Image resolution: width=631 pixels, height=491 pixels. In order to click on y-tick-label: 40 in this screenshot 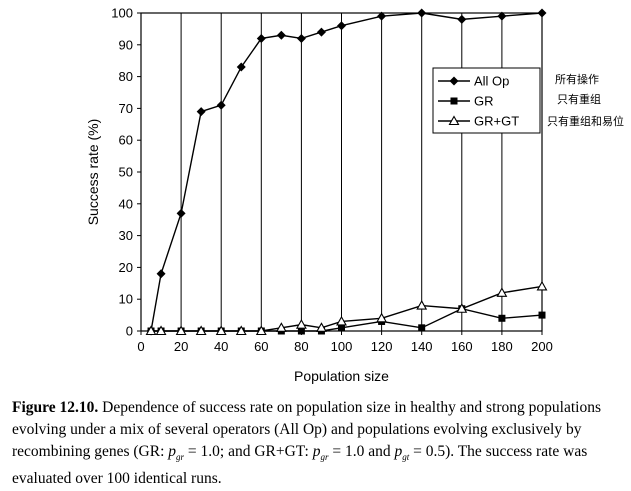, I will do `click(126, 203)`.